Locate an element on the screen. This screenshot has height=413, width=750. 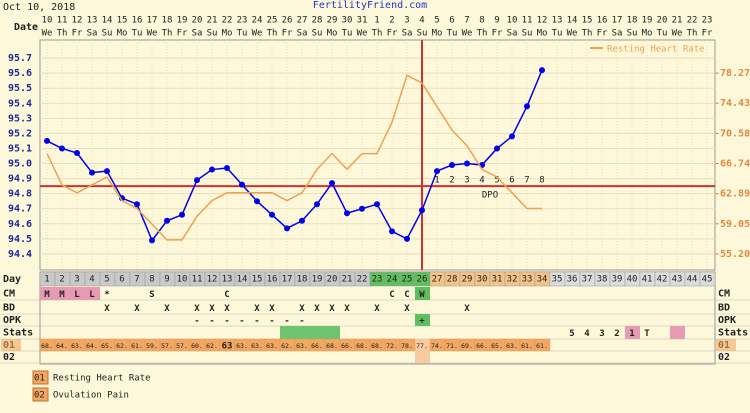
day-number: 5 is located at coordinates (106, 280).